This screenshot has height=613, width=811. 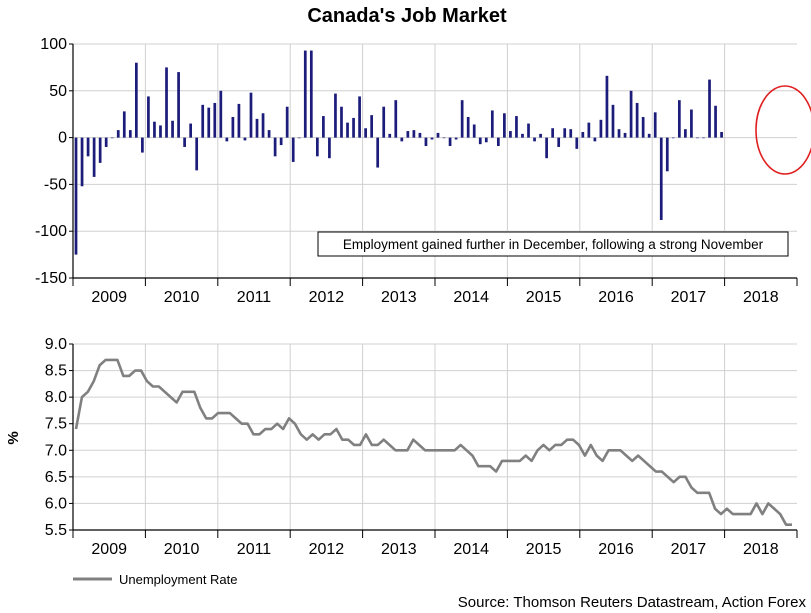 What do you see at coordinates (783, 130) in the screenshot?
I see `highlight-ellipse` at bounding box center [783, 130].